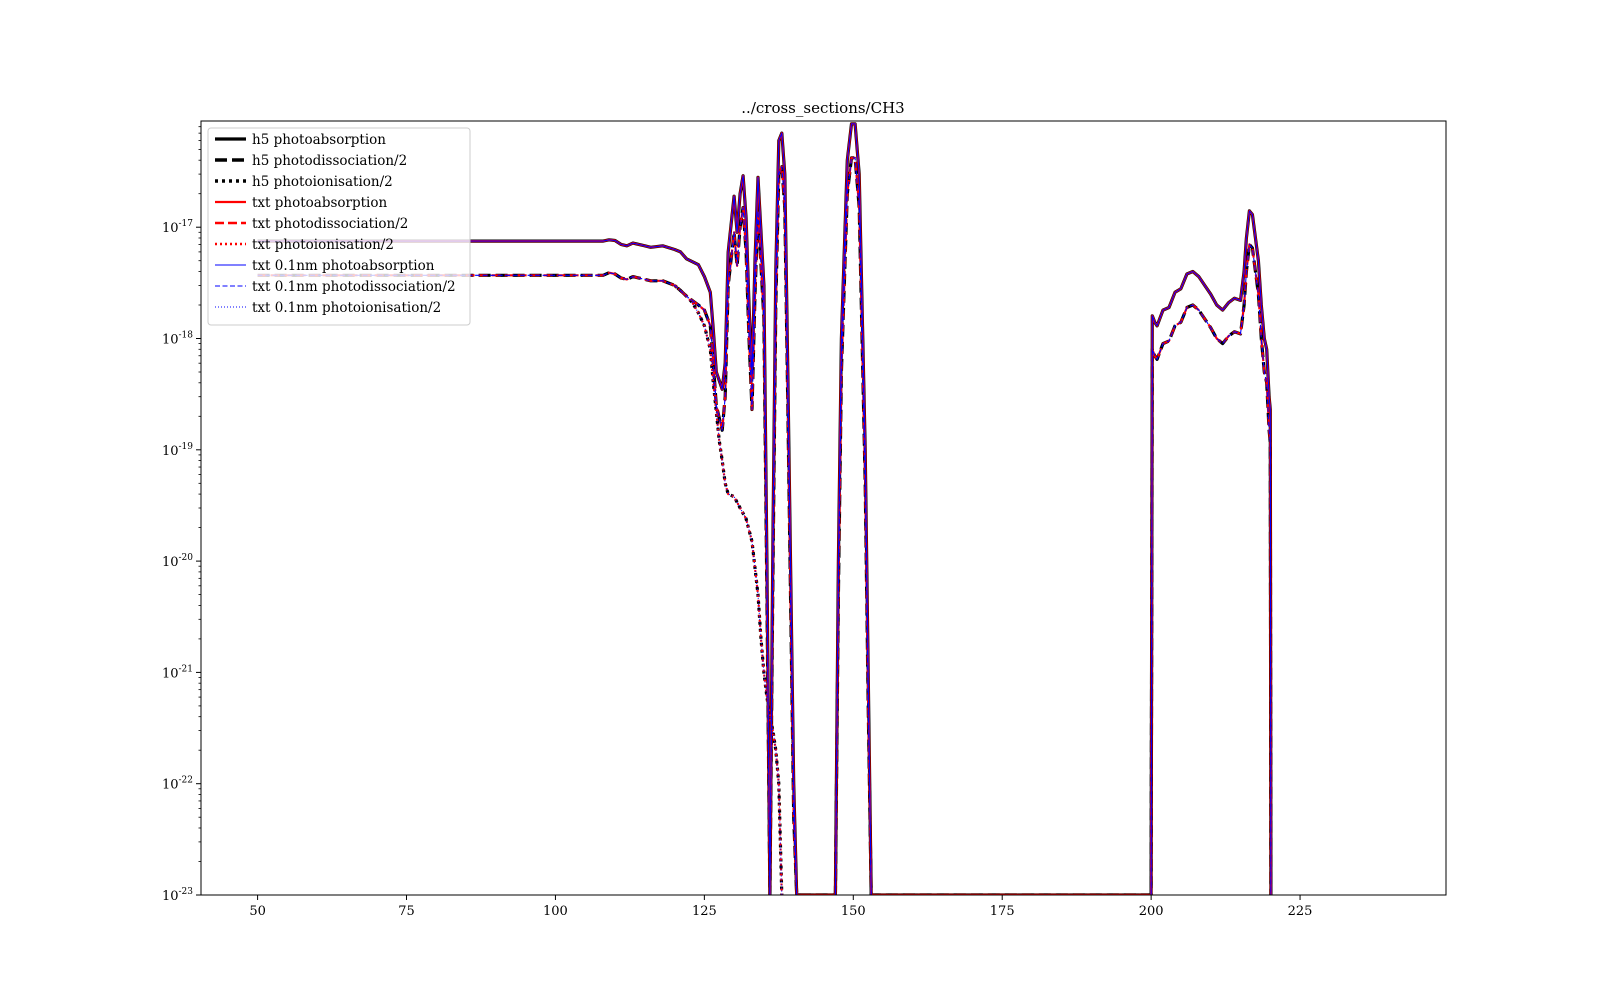 The image size is (1600, 1000). I want to click on legend-label: h5 photoabsorption, so click(319, 140).